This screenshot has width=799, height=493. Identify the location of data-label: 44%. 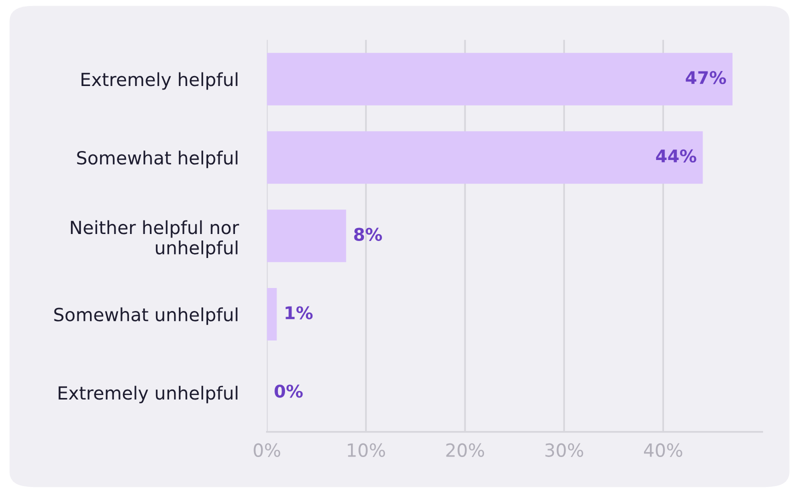
(676, 156).